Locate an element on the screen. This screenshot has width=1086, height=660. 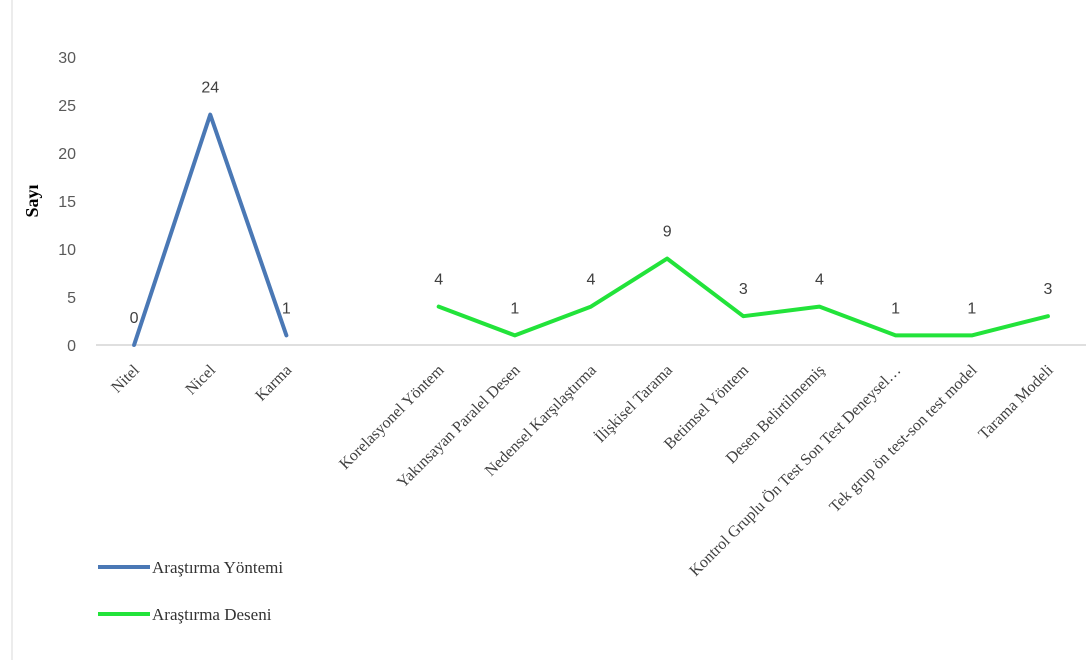
data-label: 24 is located at coordinates (210, 88).